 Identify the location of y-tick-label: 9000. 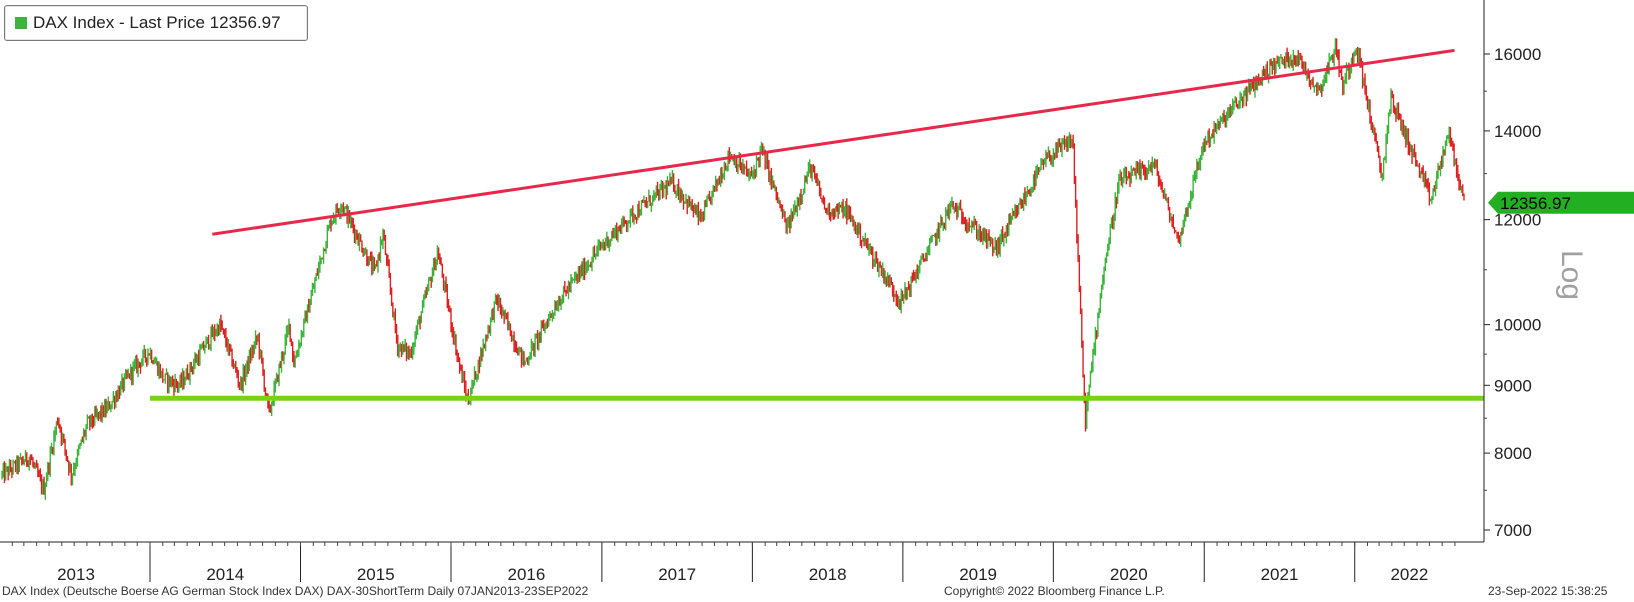
(1513, 385).